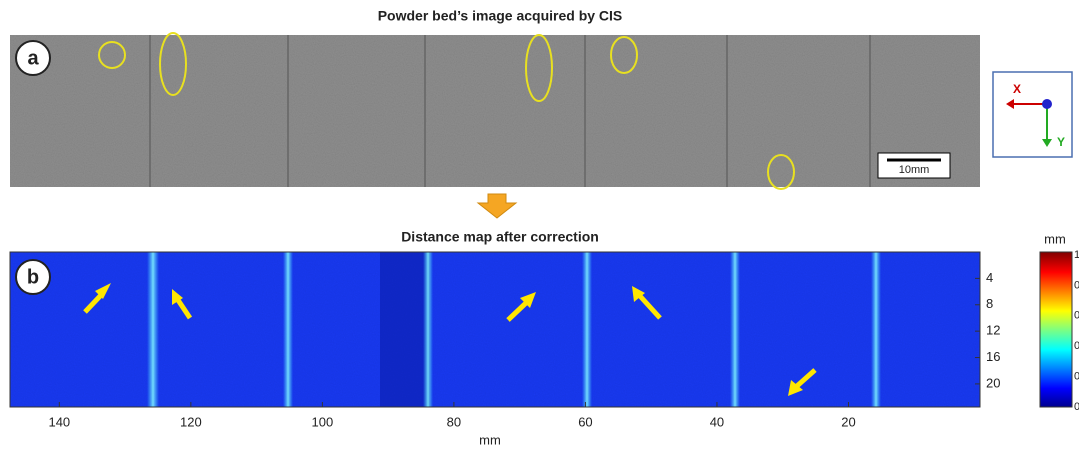 Image resolution: width=1079 pixels, height=453 pixels. Describe the element at coordinates (1061, 142) in the screenshot. I see `y-direction-label: Y` at that location.